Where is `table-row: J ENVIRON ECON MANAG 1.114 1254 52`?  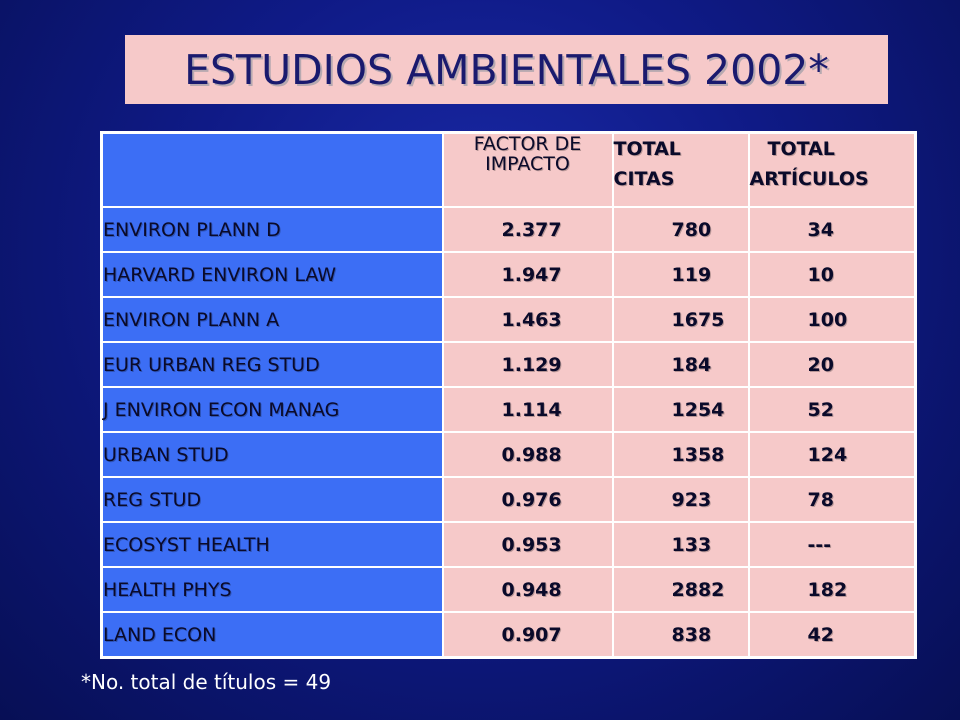
table-row: J ENVIRON ECON MANAG 1.114 1254 52 is located at coordinates (508, 409).